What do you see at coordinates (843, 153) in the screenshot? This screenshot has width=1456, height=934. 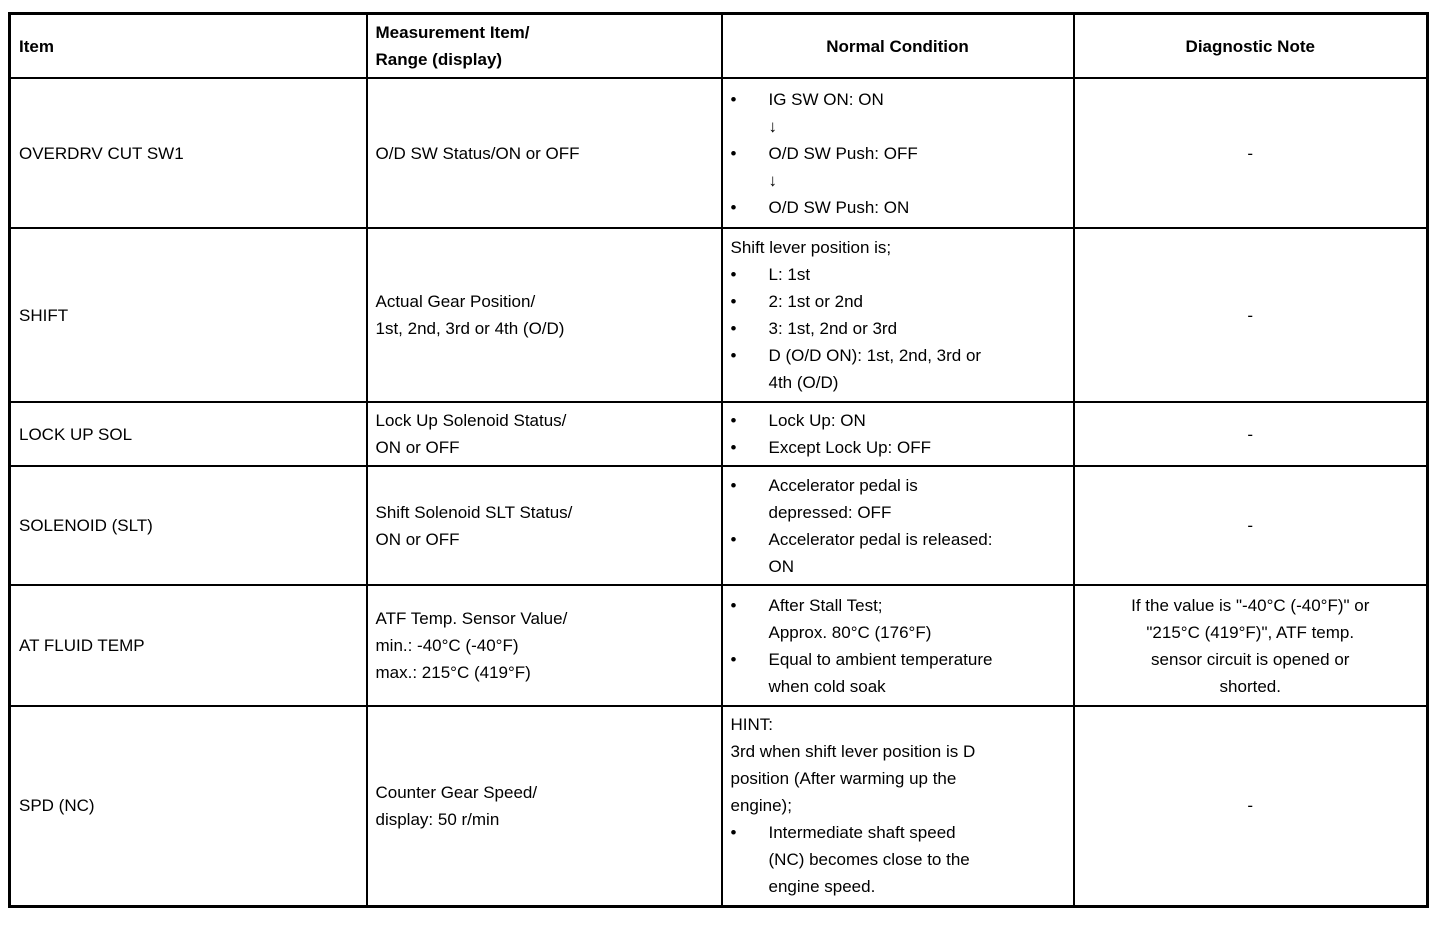 I see `bullet-text: O/D SW Push: OFF` at bounding box center [843, 153].